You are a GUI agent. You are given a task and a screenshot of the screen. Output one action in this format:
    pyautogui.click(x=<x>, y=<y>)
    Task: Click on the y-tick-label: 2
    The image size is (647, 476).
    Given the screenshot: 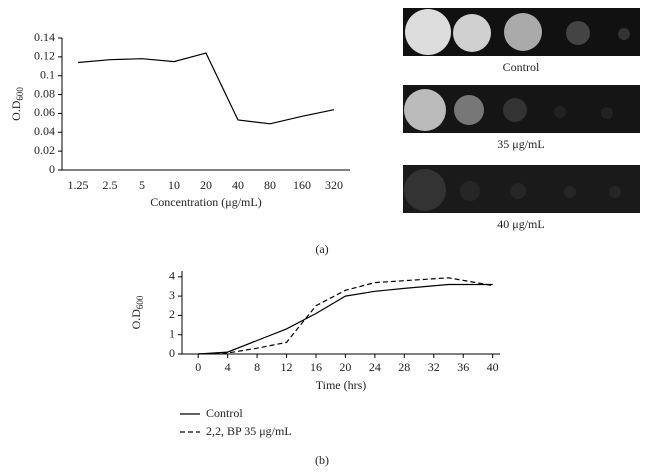 What is the action you would take?
    pyautogui.click(x=172, y=314)
    